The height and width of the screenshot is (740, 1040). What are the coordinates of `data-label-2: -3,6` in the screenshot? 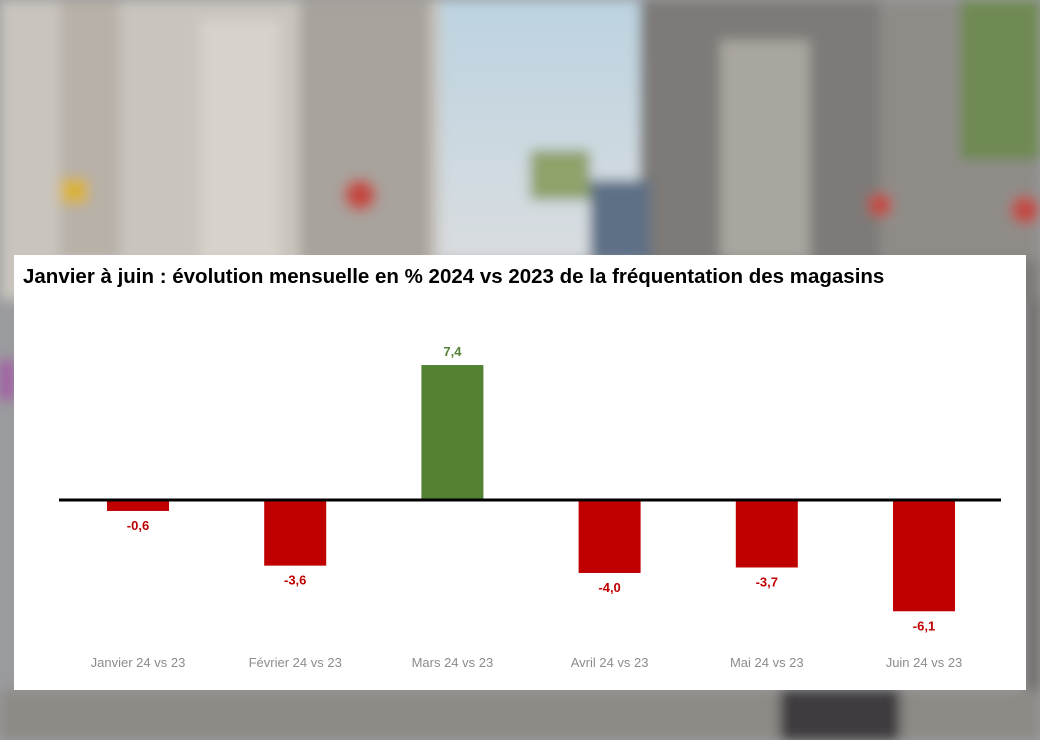 It's located at (295, 580).